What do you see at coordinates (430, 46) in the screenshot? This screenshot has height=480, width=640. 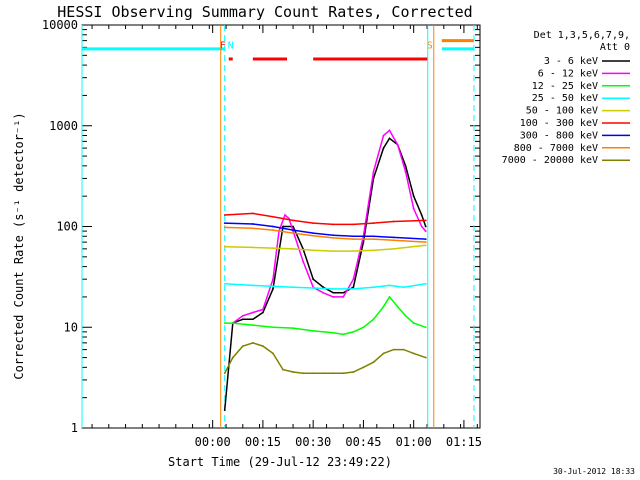 I see `flag-label: S` at bounding box center [430, 46].